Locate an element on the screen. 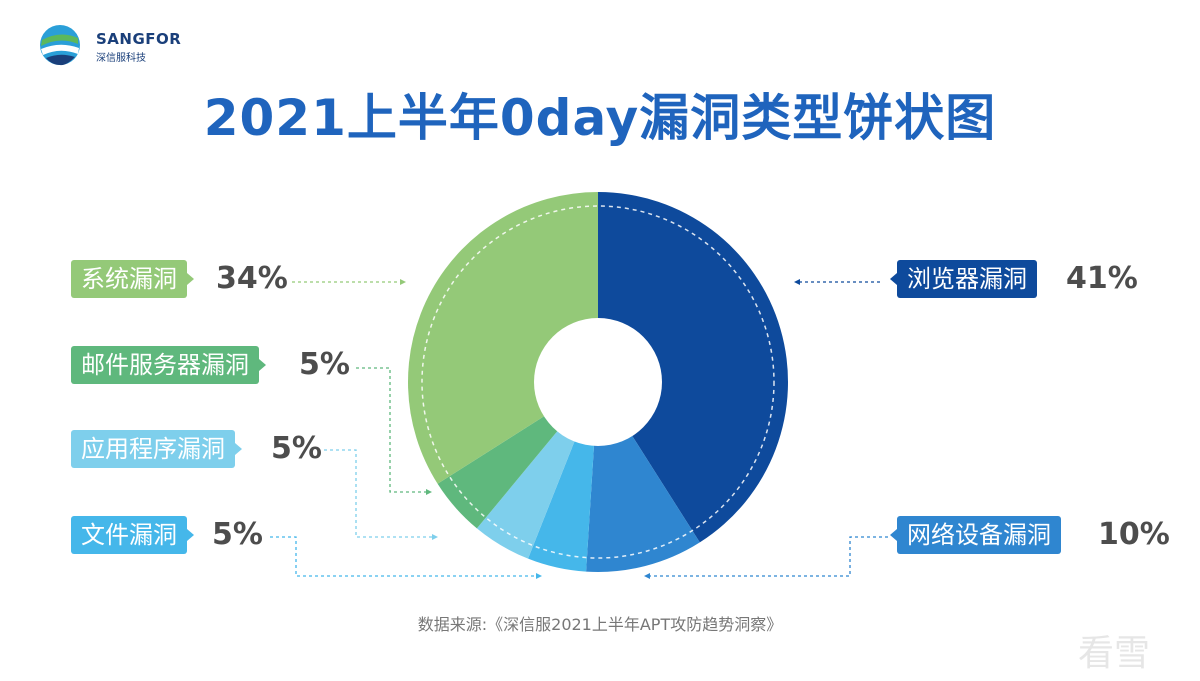 Image resolution: width=1200 pixels, height=681 pixels. data-source: 数据来源:《深信服2021上半年APT攻防趋势洞察》 is located at coordinates (600, 624).